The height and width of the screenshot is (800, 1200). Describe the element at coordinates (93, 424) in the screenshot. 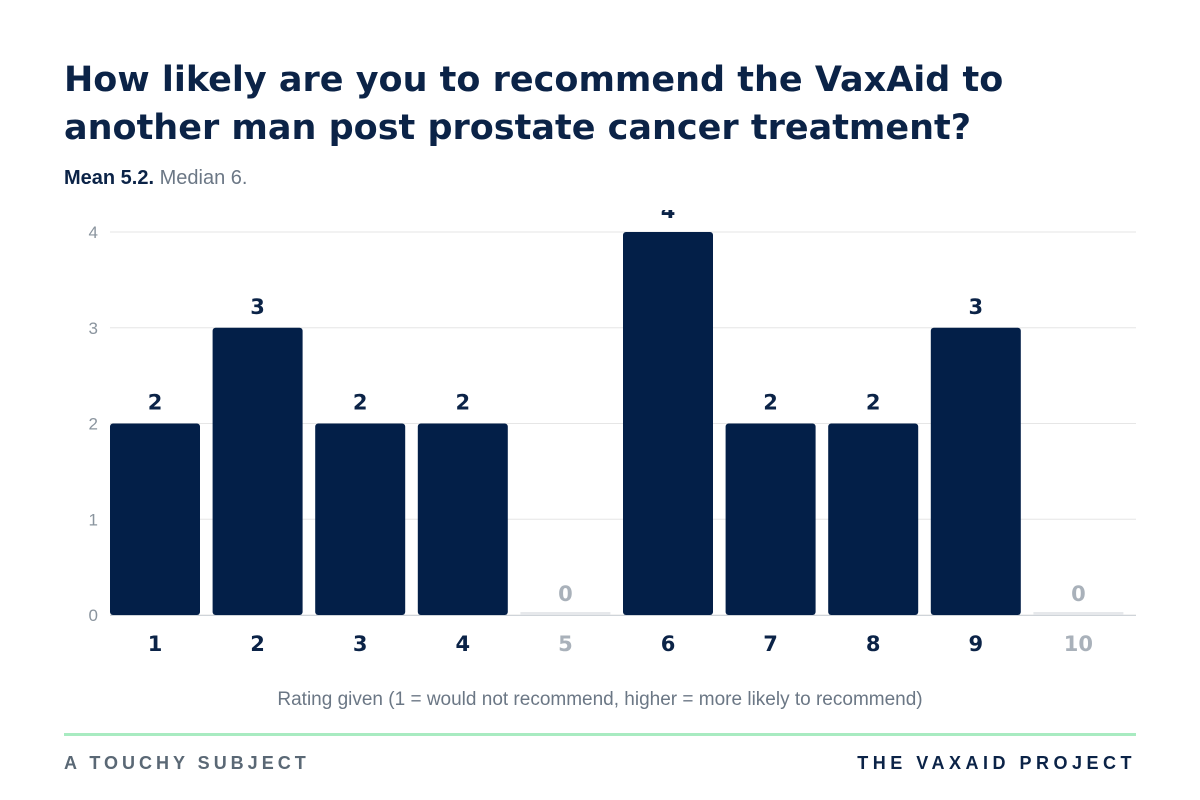

I see `y-tick-label: 2` at that location.